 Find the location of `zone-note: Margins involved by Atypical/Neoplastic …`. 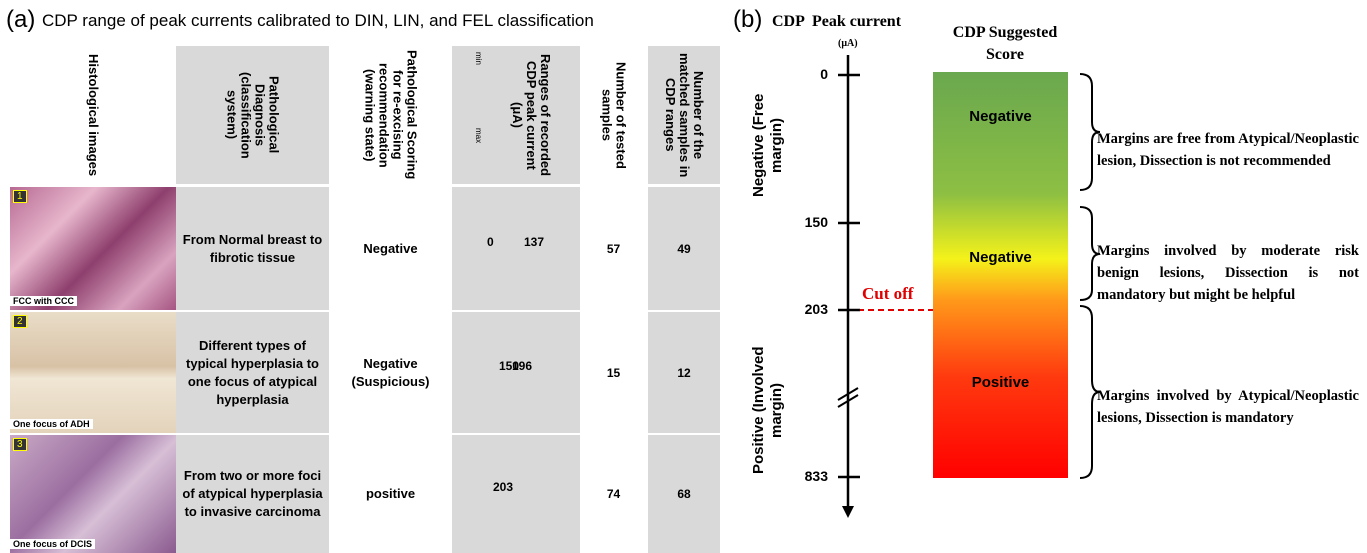

zone-note: Margins involved by Atypical/Neoplastic … is located at coordinates (1228, 407).